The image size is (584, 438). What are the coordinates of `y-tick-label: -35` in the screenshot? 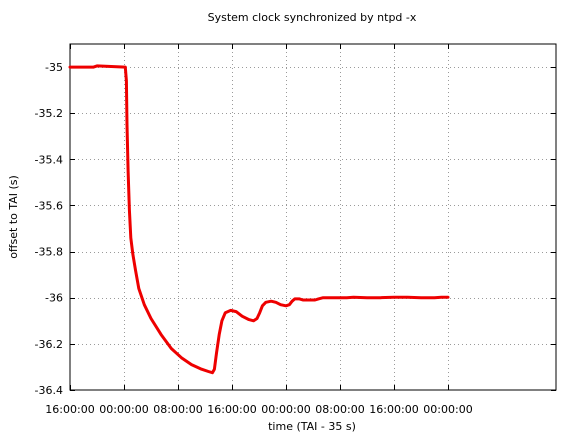 It's located at (54, 67).